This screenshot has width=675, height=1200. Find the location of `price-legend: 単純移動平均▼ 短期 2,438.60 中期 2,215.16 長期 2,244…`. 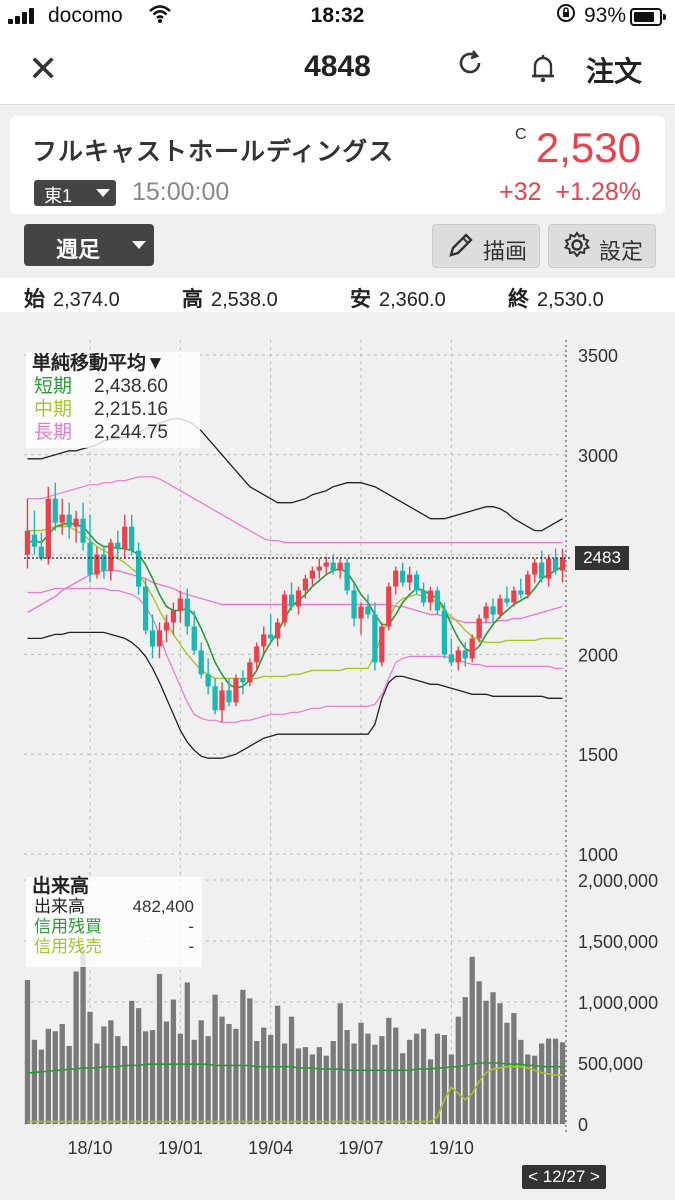

price-legend: 単純移動平均▼ 短期 2,438.60 中期 2,215.16 長期 2,244… is located at coordinates (113, 400).